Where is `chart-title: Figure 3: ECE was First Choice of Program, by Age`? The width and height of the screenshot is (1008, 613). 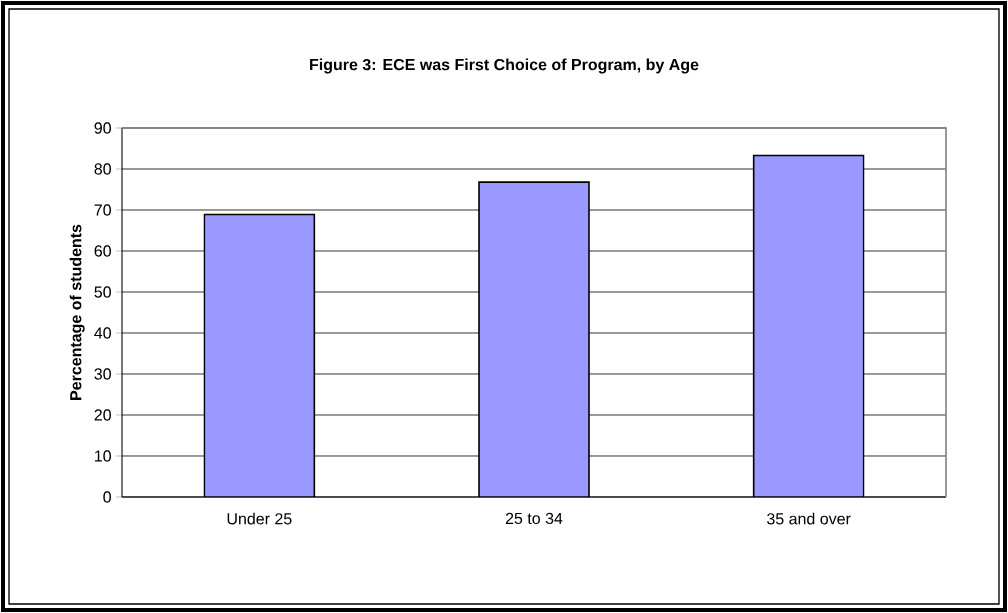
chart-title: Figure 3: ECE was First Choice of Program, by Age is located at coordinates (504, 66).